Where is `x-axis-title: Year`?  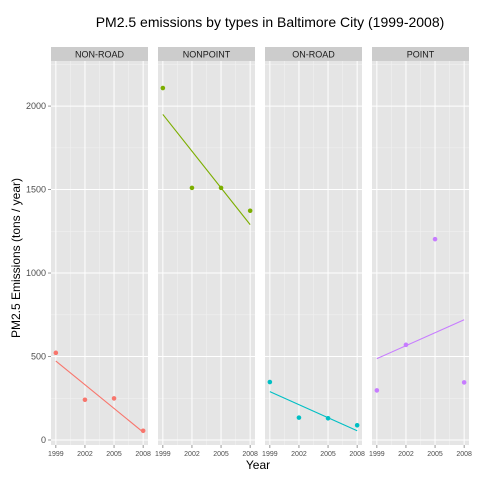 x-axis-title: Year is located at coordinates (258, 465).